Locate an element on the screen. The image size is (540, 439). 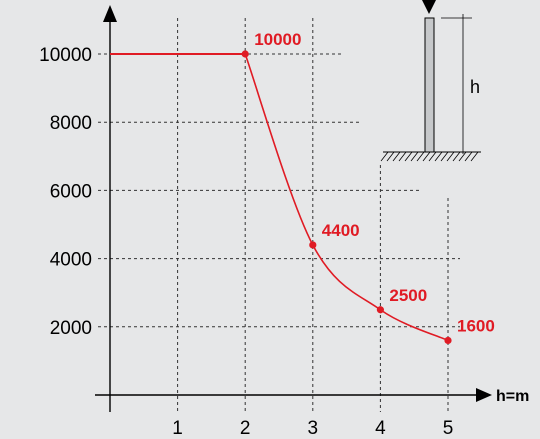
data-label: 2500 is located at coordinates (408, 295).